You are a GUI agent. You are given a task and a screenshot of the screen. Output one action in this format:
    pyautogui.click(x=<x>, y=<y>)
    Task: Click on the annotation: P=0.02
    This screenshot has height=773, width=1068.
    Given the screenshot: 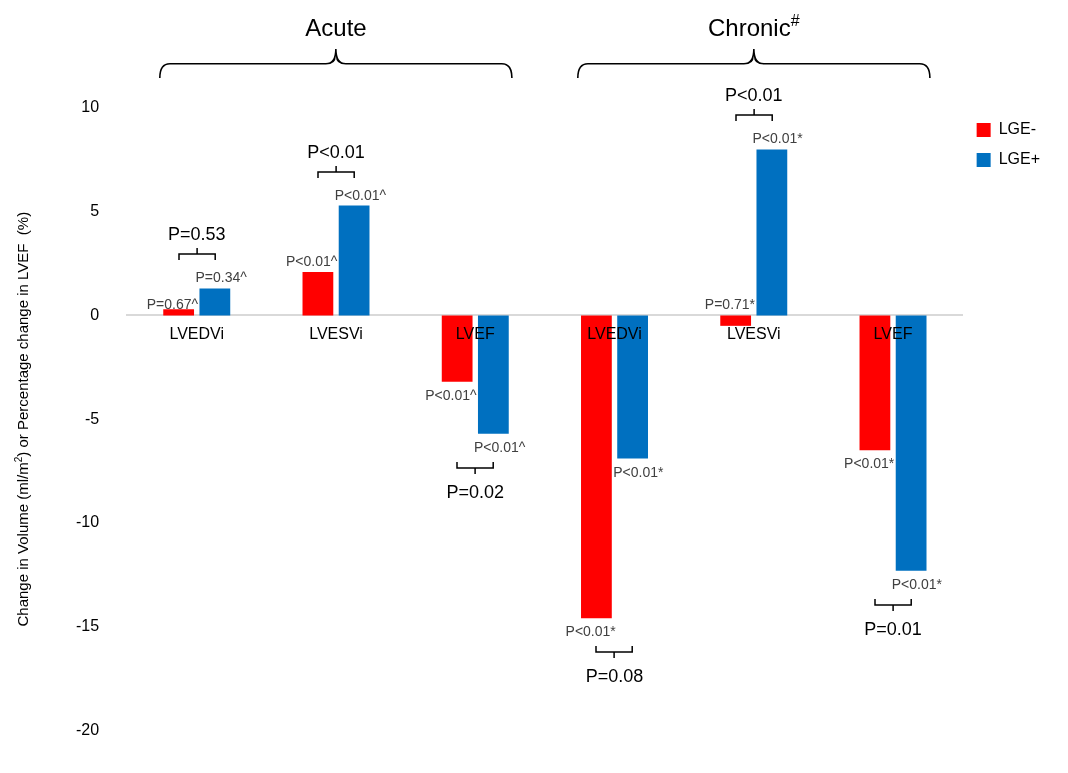 What is the action you would take?
    pyautogui.click(x=475, y=491)
    